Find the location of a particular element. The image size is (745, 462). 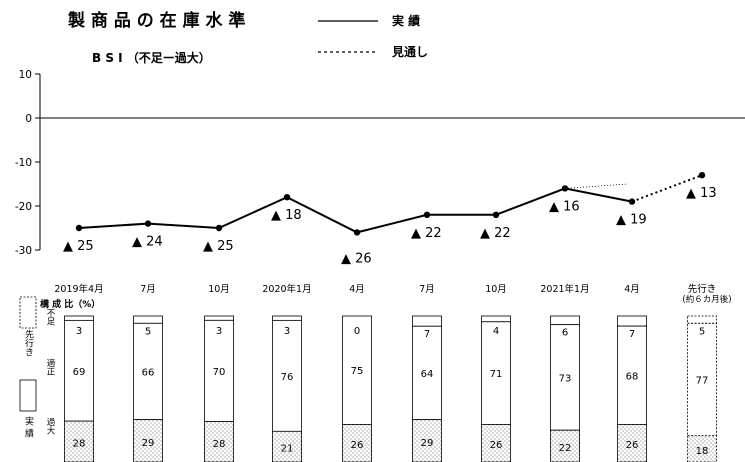

bar-excess-label-8: 26 is located at coordinates (632, 445).